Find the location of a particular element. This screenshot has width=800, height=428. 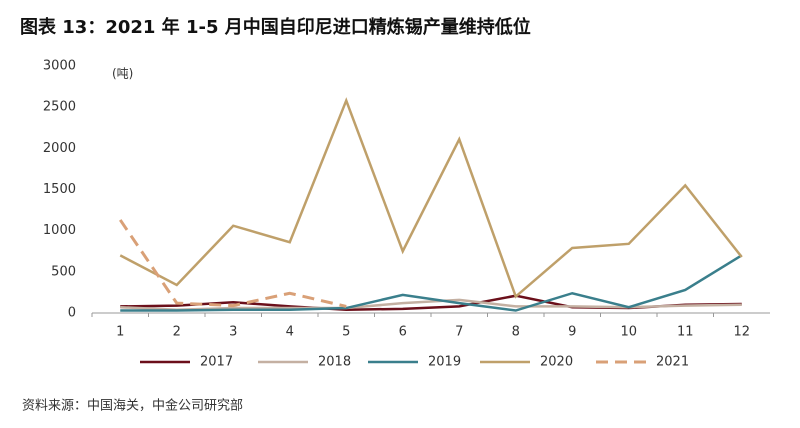

x-tick-label: 1 is located at coordinates (120, 332).